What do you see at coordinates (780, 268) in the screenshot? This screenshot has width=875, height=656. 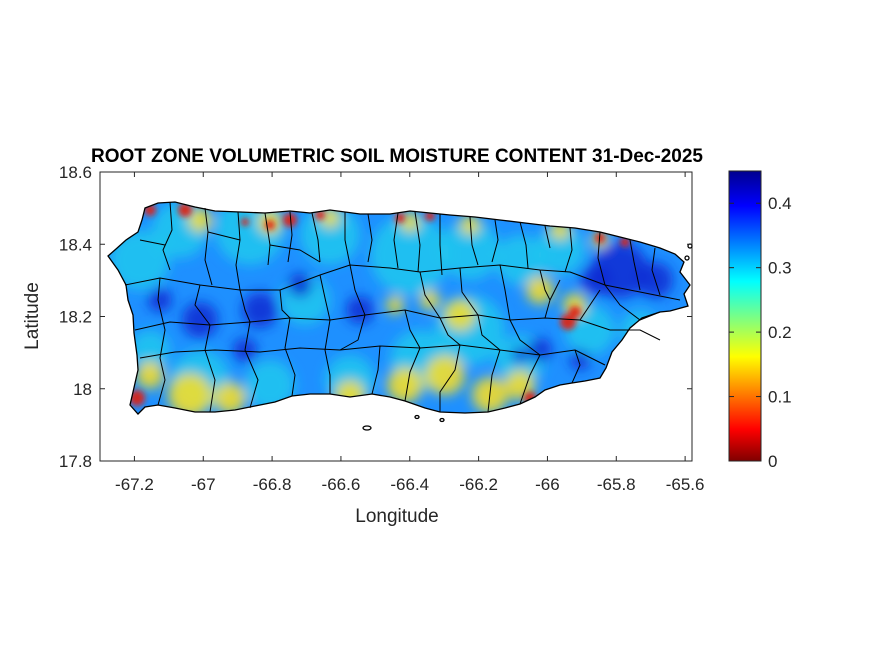 I see `colorbar-tick-label: 0.3` at bounding box center [780, 268].